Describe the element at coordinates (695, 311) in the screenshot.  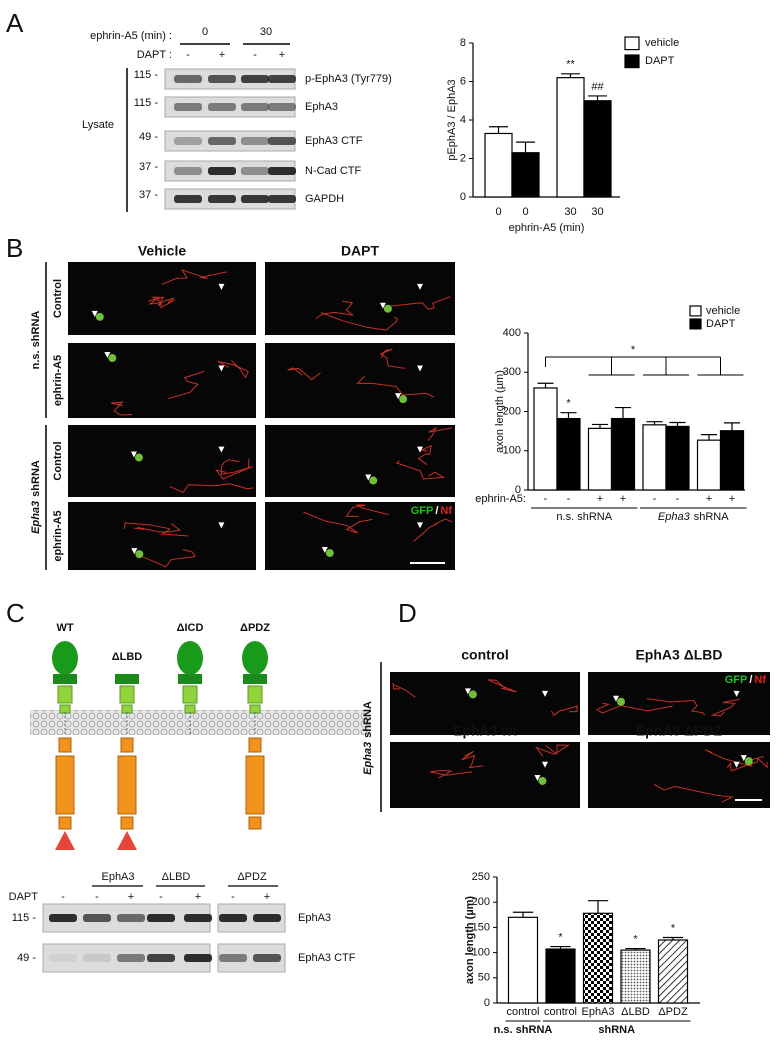
I see `legend-swatch` at that location.